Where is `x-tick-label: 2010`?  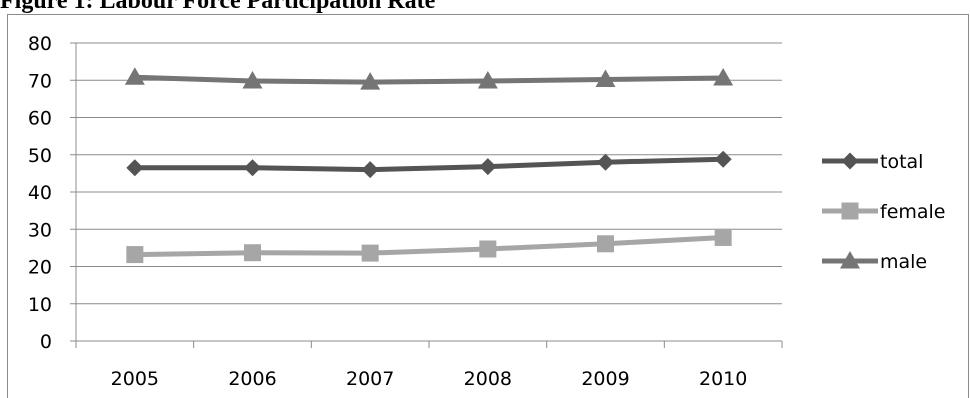
x-tick-label: 2010 is located at coordinates (723, 379).